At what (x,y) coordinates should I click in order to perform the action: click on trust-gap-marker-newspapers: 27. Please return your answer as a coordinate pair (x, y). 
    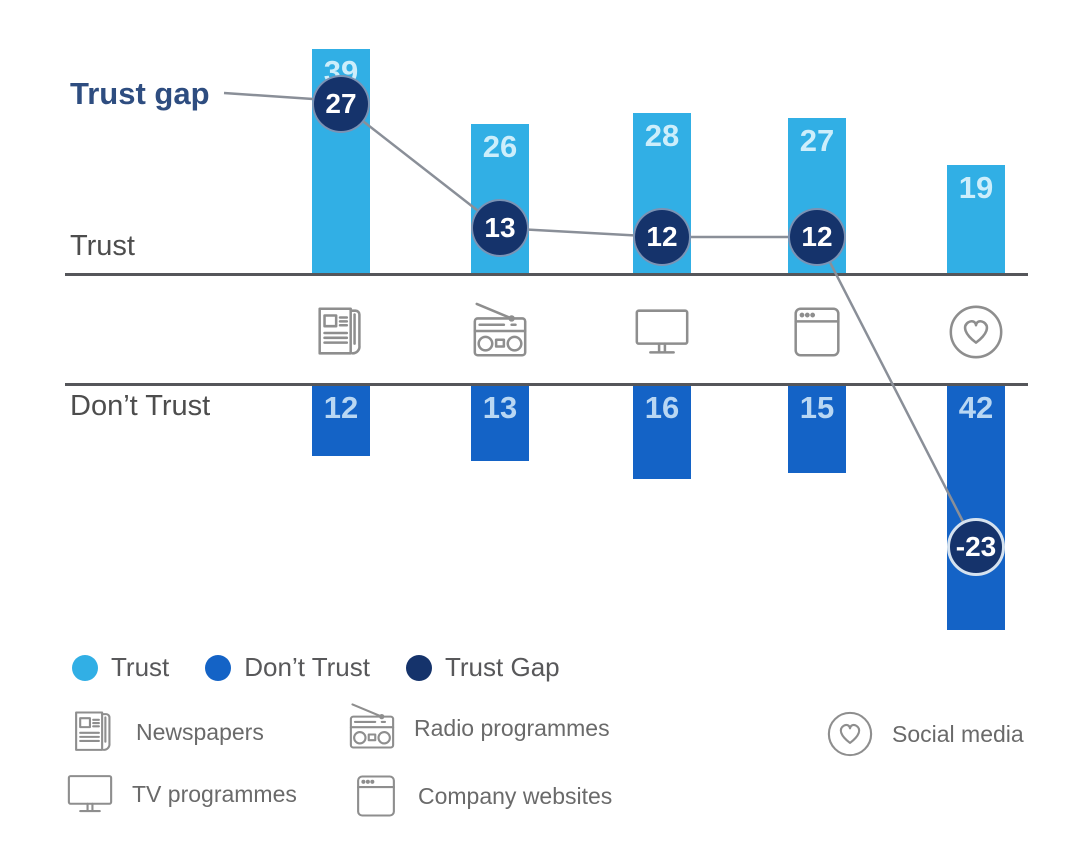
    Looking at the image, I should click on (341, 104).